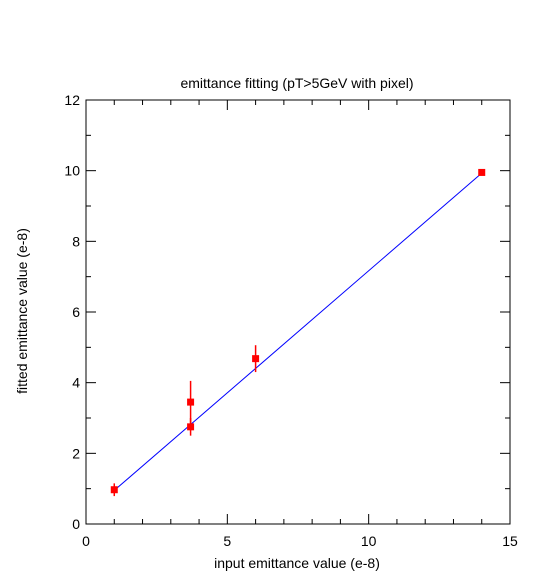  Describe the element at coordinates (227, 541) in the screenshot. I see `x-tick-label: 5` at that location.